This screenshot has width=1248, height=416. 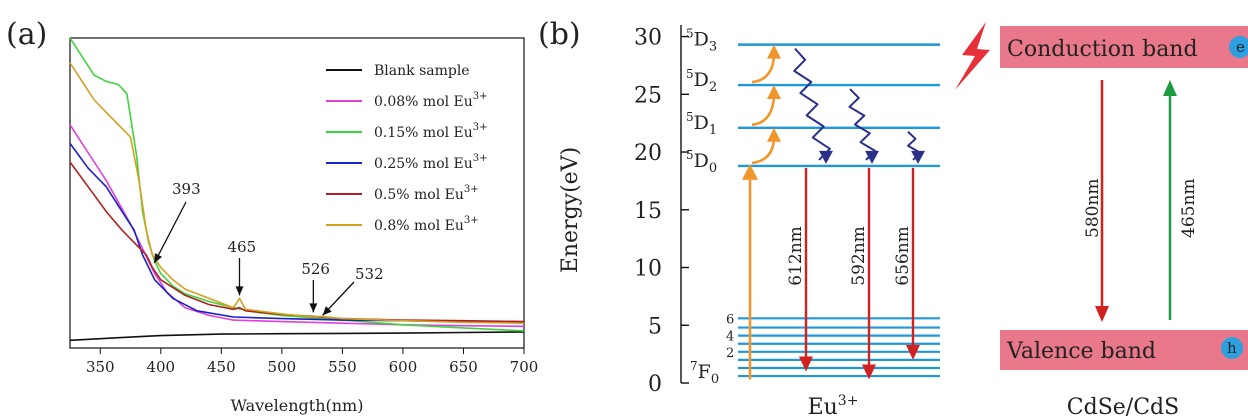 What do you see at coordinates (750, 171) in the screenshot?
I see `excitation-arrowhead` at bounding box center [750, 171].